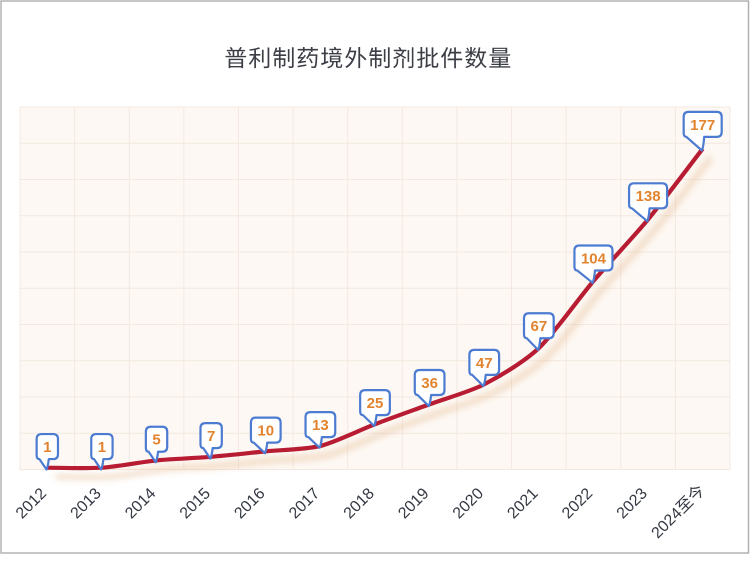  I want to click on svg-text: 7, so click(211, 436).